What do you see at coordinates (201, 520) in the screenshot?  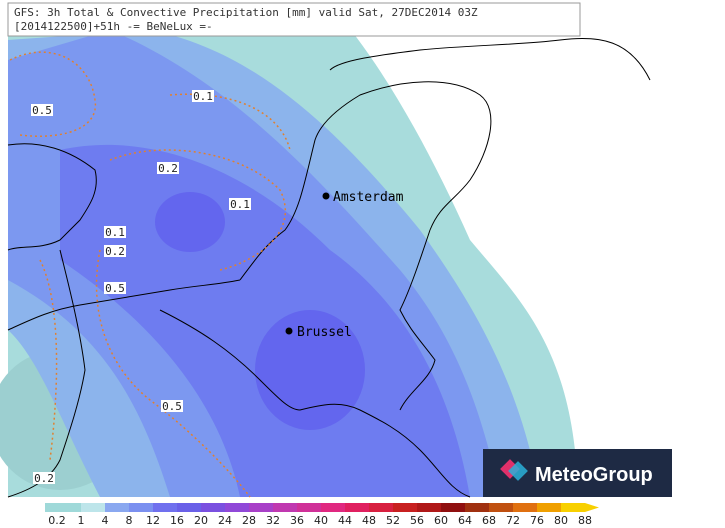 I see `colorbar-label: 20` at bounding box center [201, 520].